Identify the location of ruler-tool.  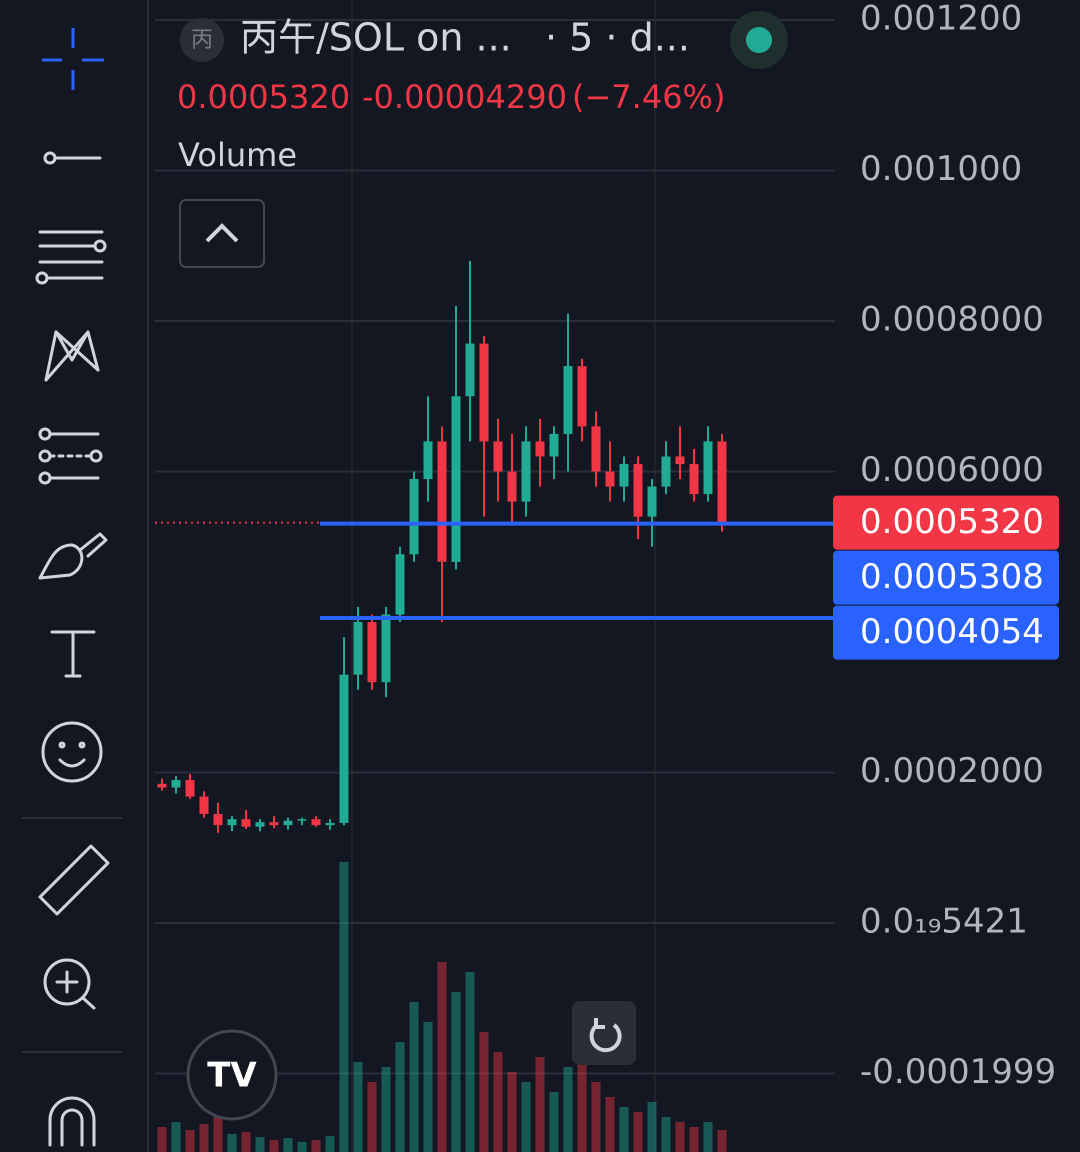
(74, 880).